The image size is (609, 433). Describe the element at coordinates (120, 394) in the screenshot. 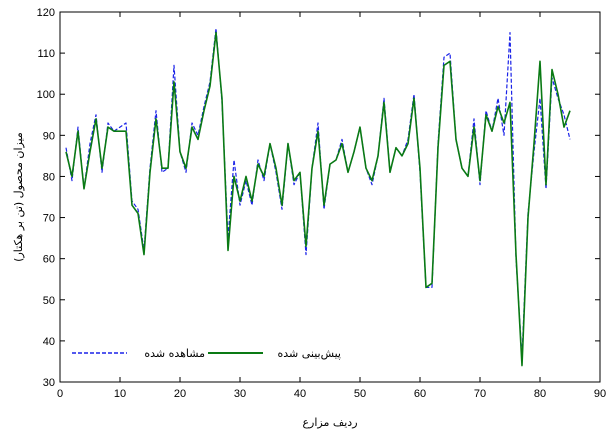

I see `x-tick-label: 10` at that location.